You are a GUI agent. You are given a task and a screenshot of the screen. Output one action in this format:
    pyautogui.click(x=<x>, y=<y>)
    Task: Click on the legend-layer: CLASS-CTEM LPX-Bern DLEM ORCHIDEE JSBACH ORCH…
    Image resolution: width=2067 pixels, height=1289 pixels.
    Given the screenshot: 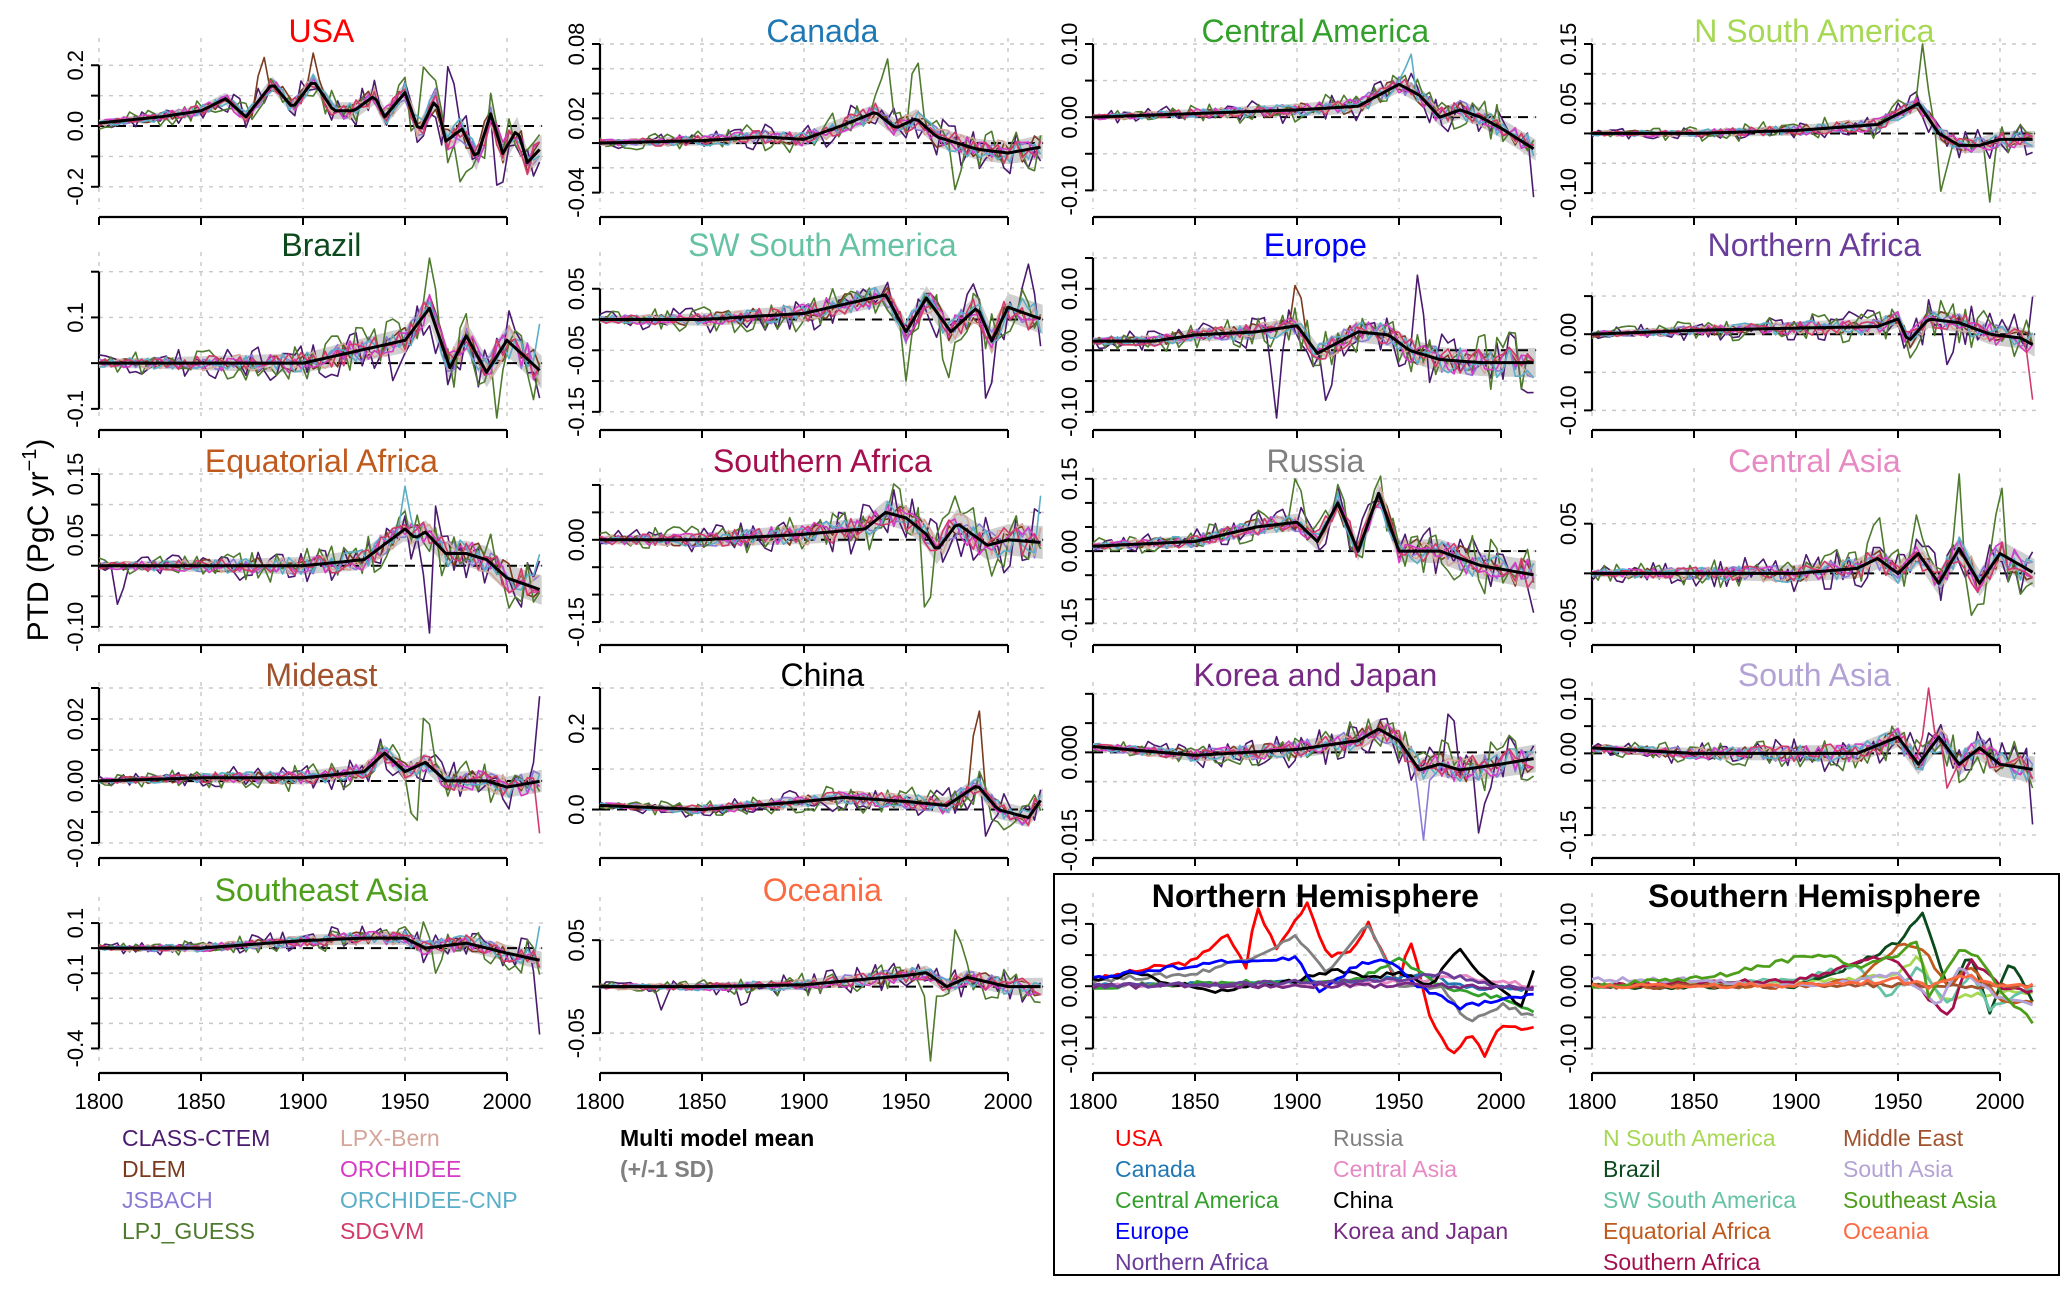 What is the action you would take?
    pyautogui.click(x=1059, y=1200)
    